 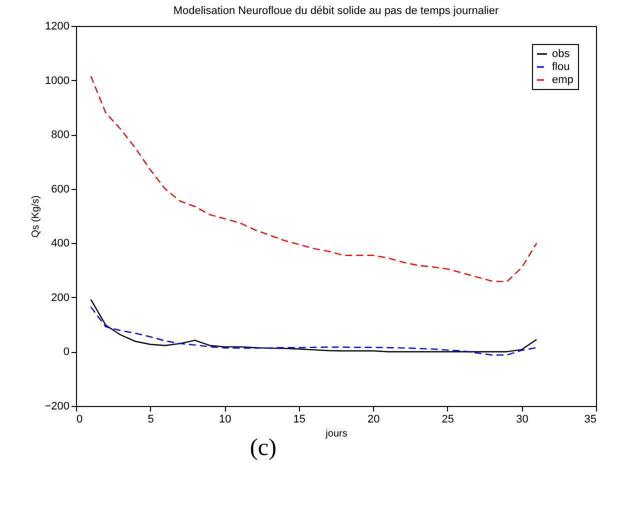 I want to click on y-axis-title: Qs (Kg/s), so click(x=36, y=216).